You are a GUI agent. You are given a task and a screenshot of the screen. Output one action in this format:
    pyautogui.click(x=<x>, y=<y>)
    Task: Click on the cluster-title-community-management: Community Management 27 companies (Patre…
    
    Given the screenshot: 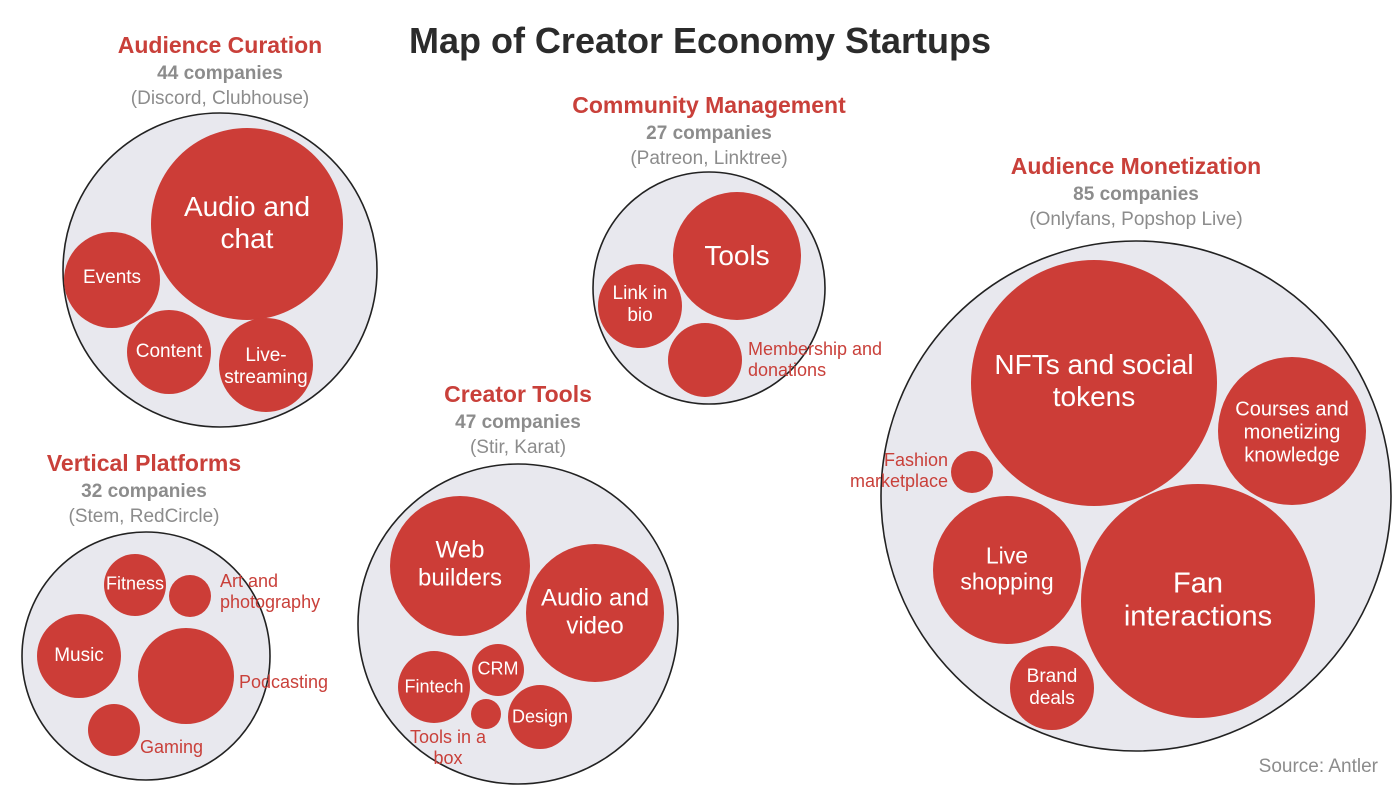 What is the action you would take?
    pyautogui.click(x=708, y=131)
    